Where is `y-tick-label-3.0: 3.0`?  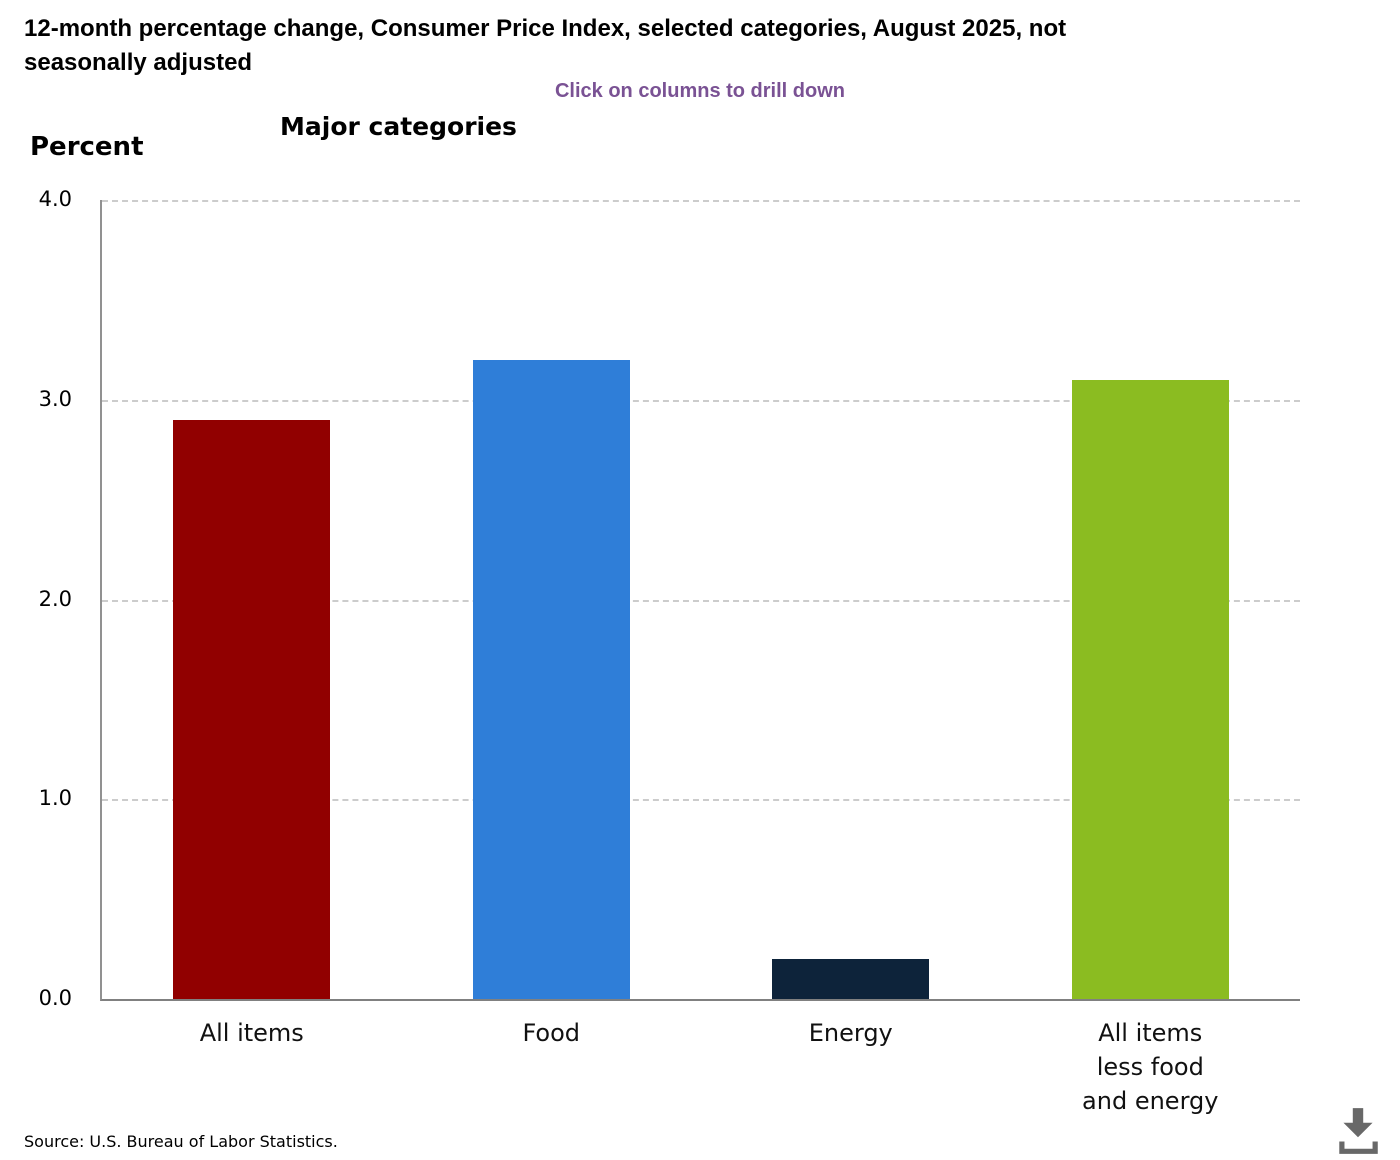
y-tick-label-3.0: 3.0 is located at coordinates (55, 398).